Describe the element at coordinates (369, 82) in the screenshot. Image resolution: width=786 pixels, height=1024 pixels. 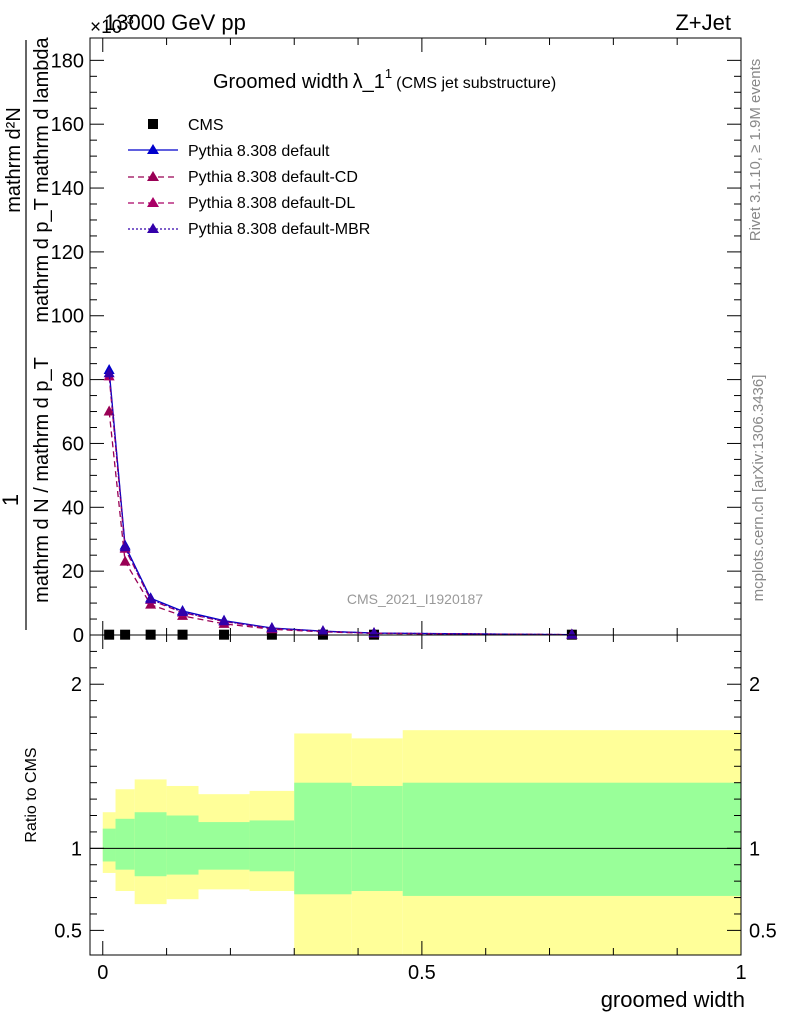
I see `plot-title-lambda: λ_1` at that location.